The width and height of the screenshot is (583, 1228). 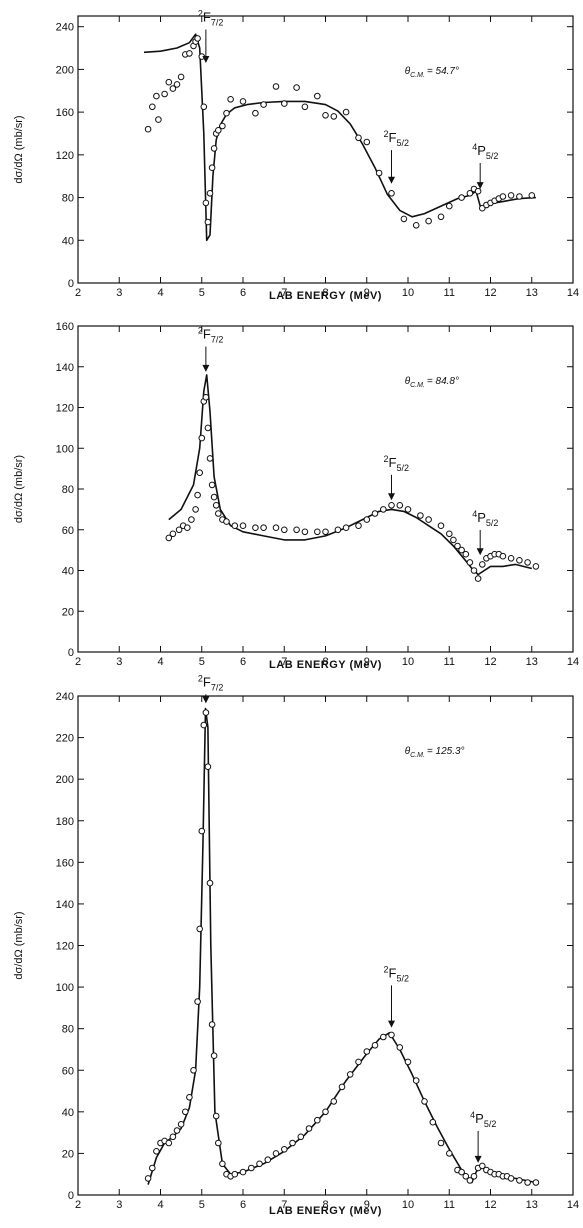 I want to click on y-tick-label: 0, so click(x=71, y=653).